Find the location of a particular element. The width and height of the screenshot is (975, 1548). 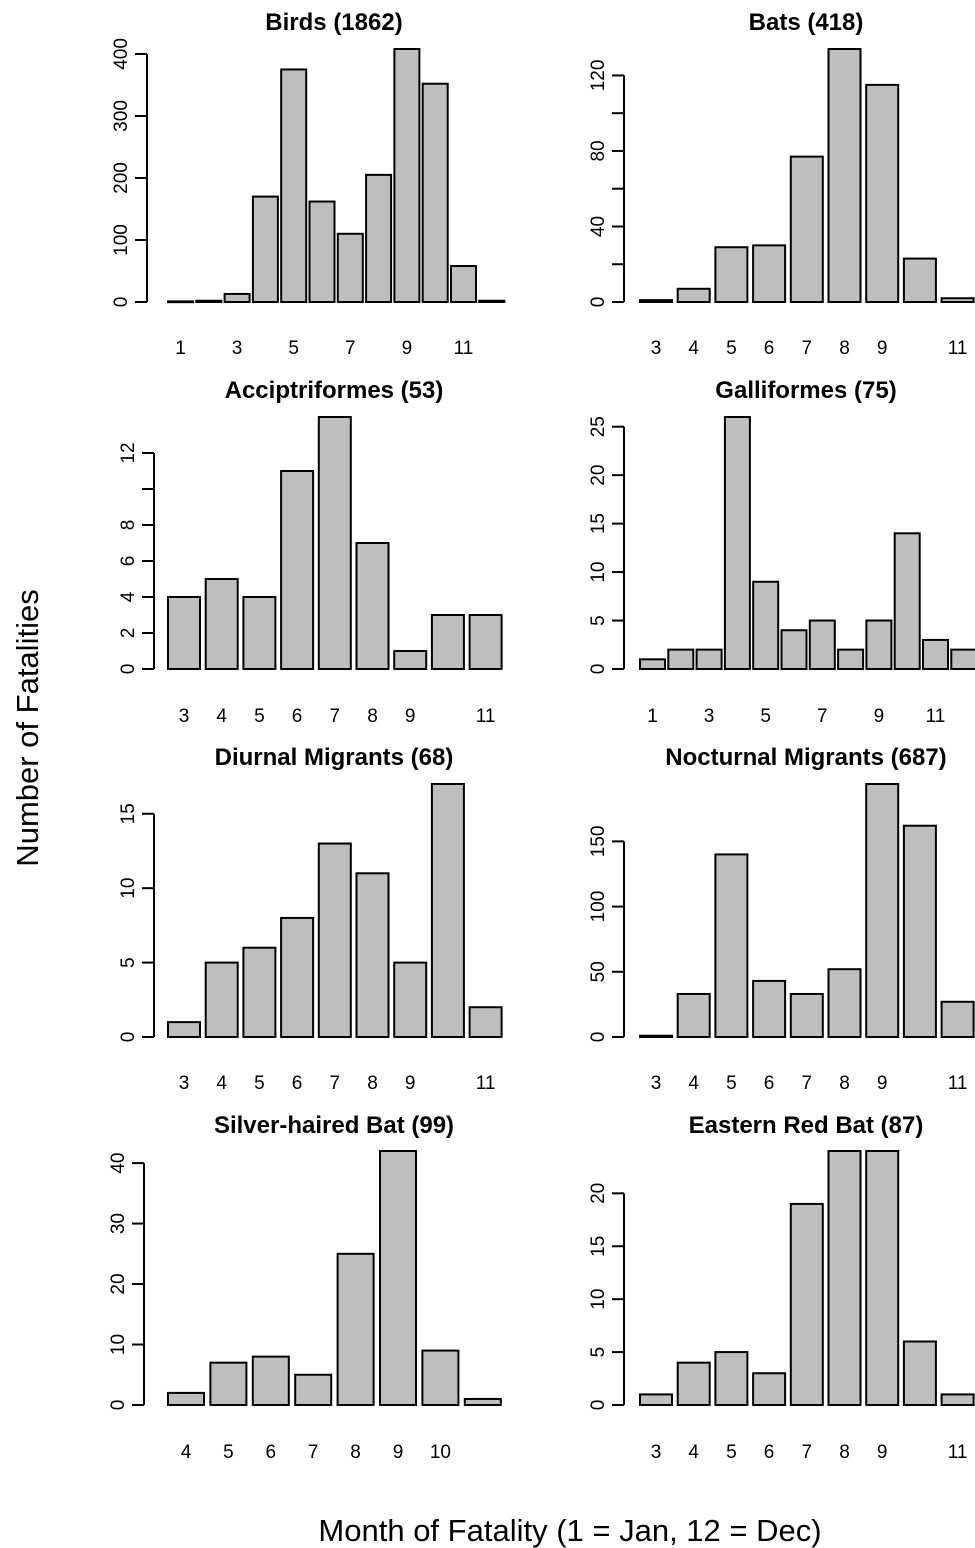

chart-title: Eastern Red Bat (87) is located at coordinates (806, 1125).